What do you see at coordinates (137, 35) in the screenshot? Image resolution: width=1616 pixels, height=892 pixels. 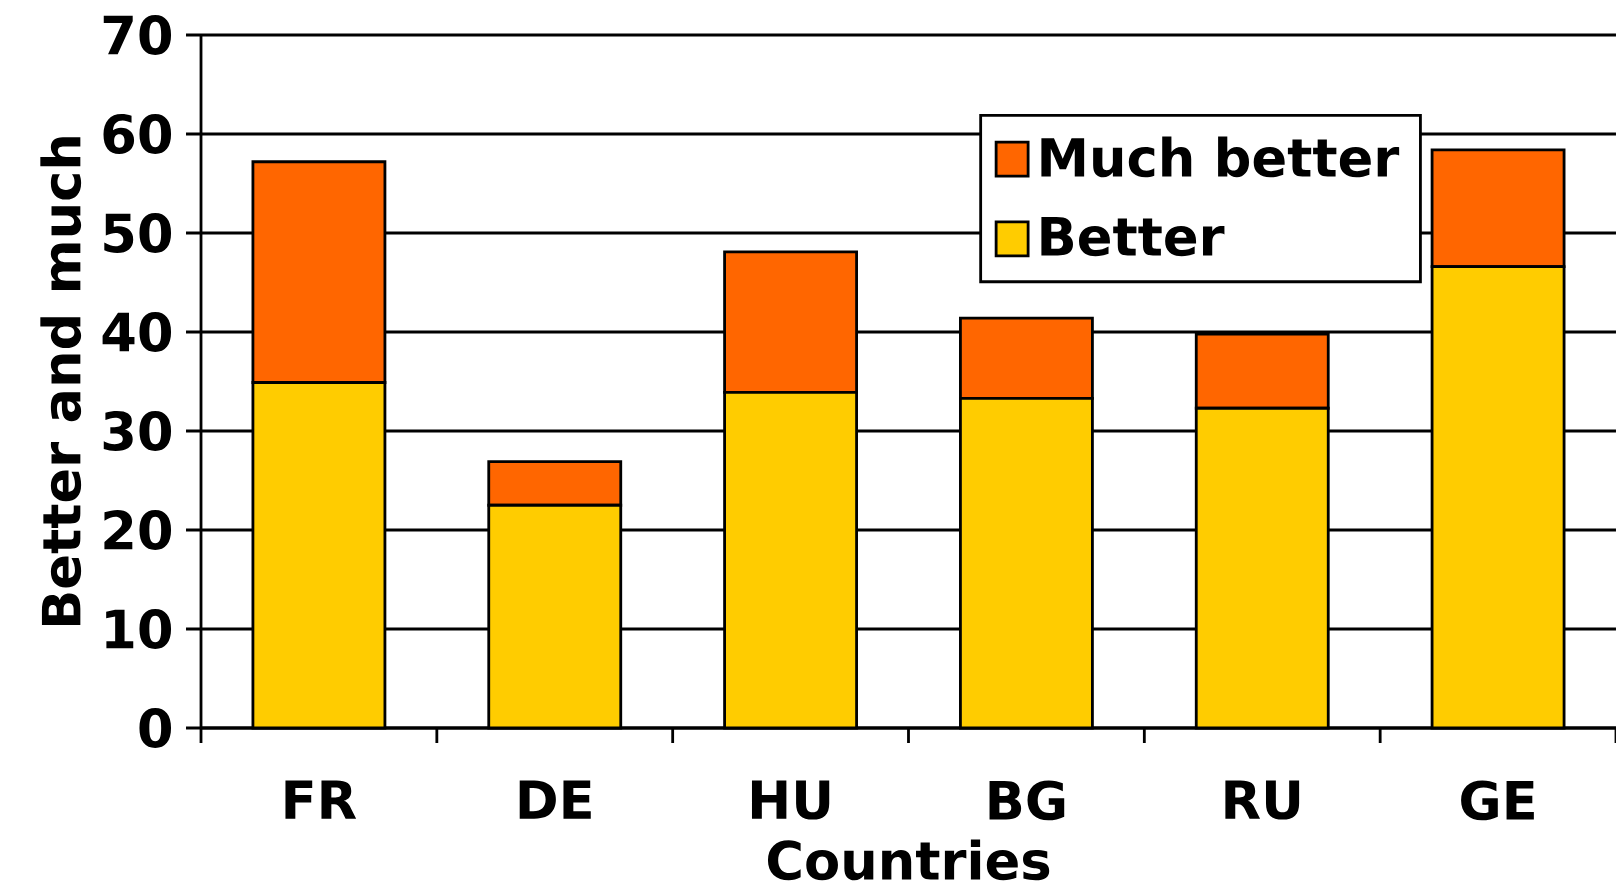 I see `y-tick-label: 70` at bounding box center [137, 35].